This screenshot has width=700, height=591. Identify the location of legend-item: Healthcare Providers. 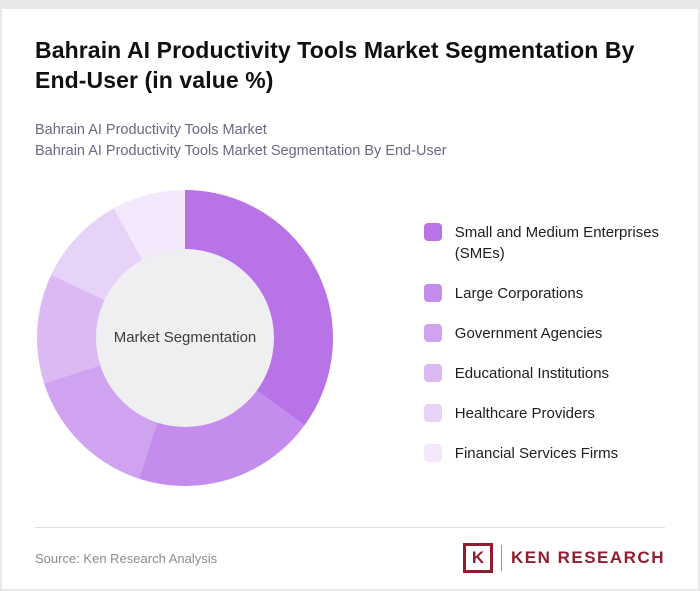
(544, 413).